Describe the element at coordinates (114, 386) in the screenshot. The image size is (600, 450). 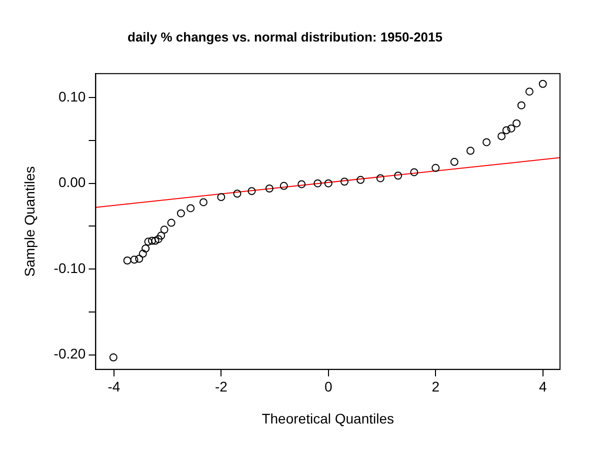
I see `x-tick-label: -4` at that location.